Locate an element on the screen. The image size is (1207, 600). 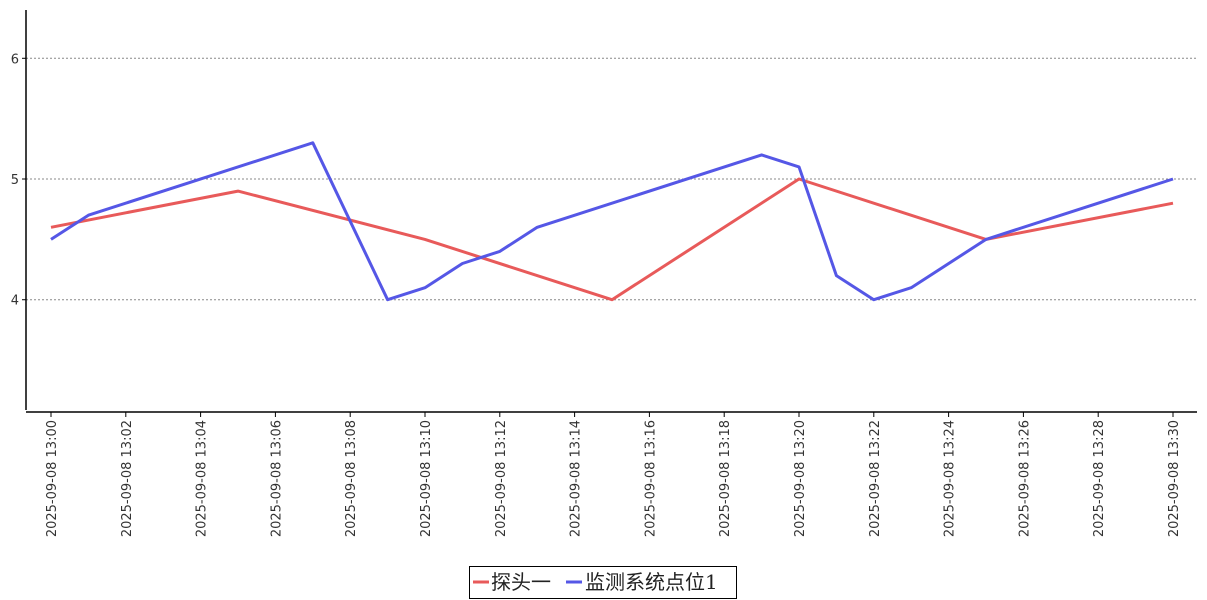
y-ticks: 4 5 6 is located at coordinates (18, 180).